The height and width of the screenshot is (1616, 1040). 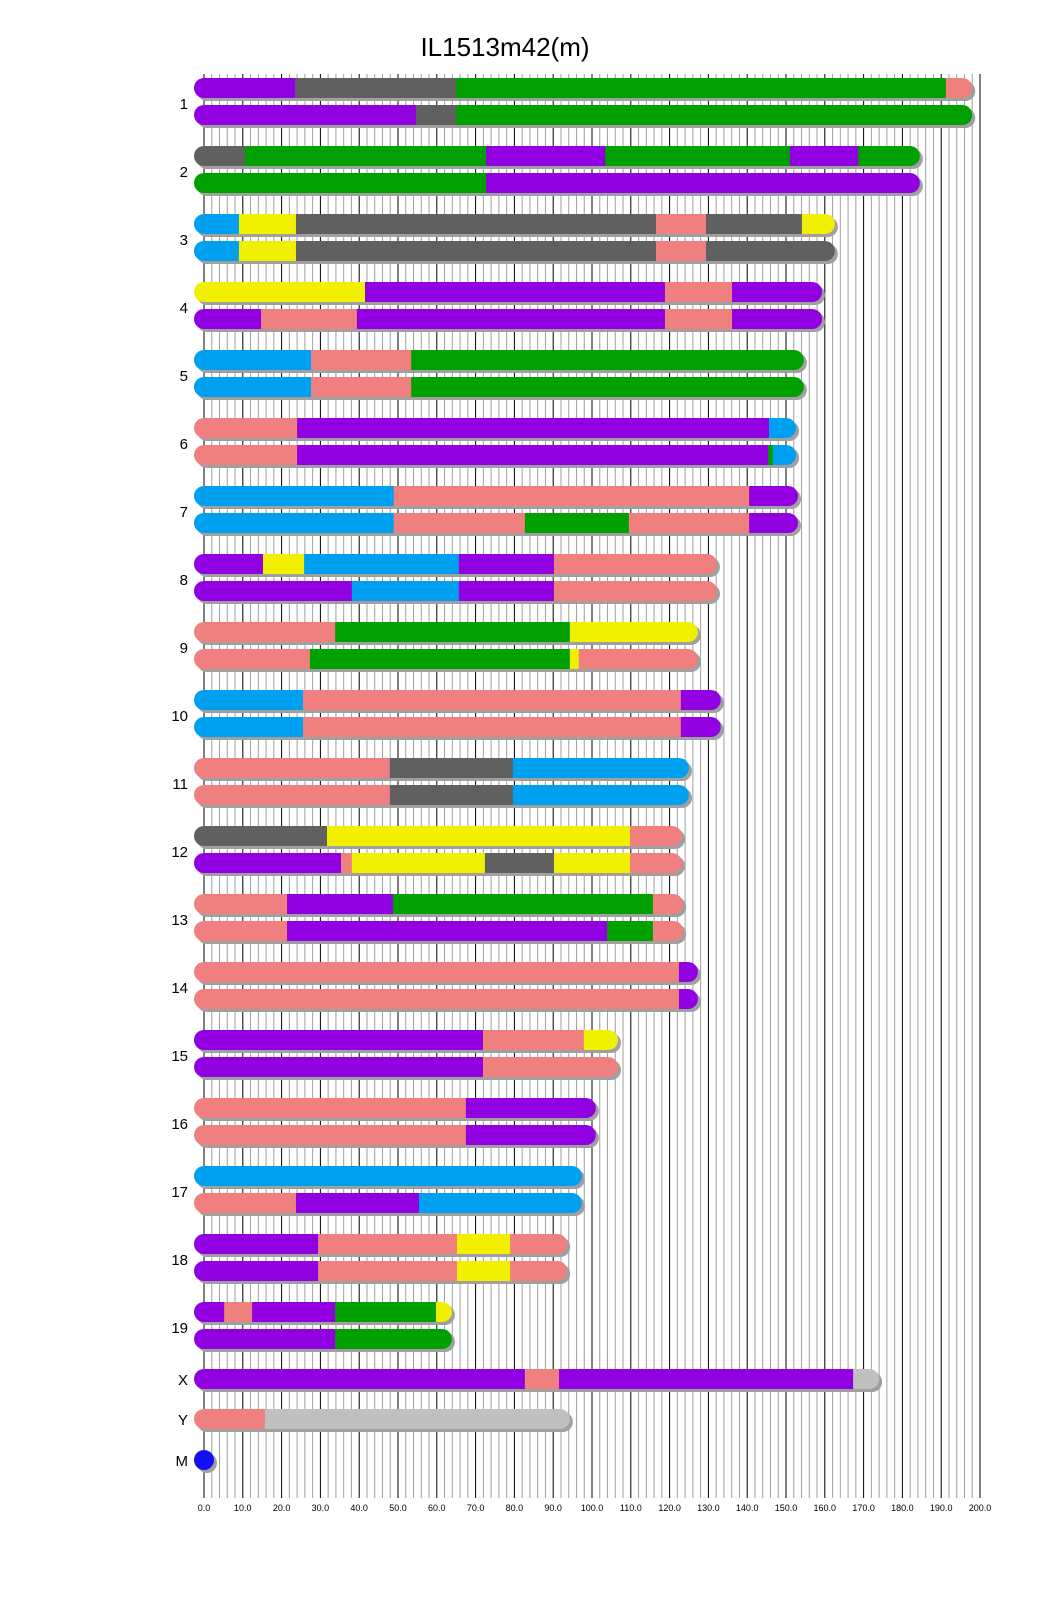 I want to click on chromosome-m: M, so click(x=196, y=1461).